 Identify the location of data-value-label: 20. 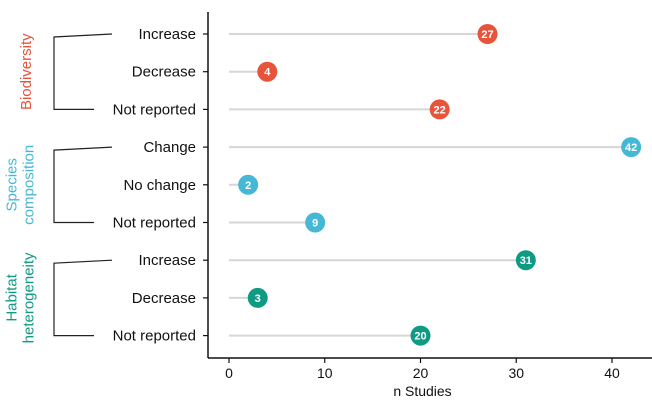
(420, 337).